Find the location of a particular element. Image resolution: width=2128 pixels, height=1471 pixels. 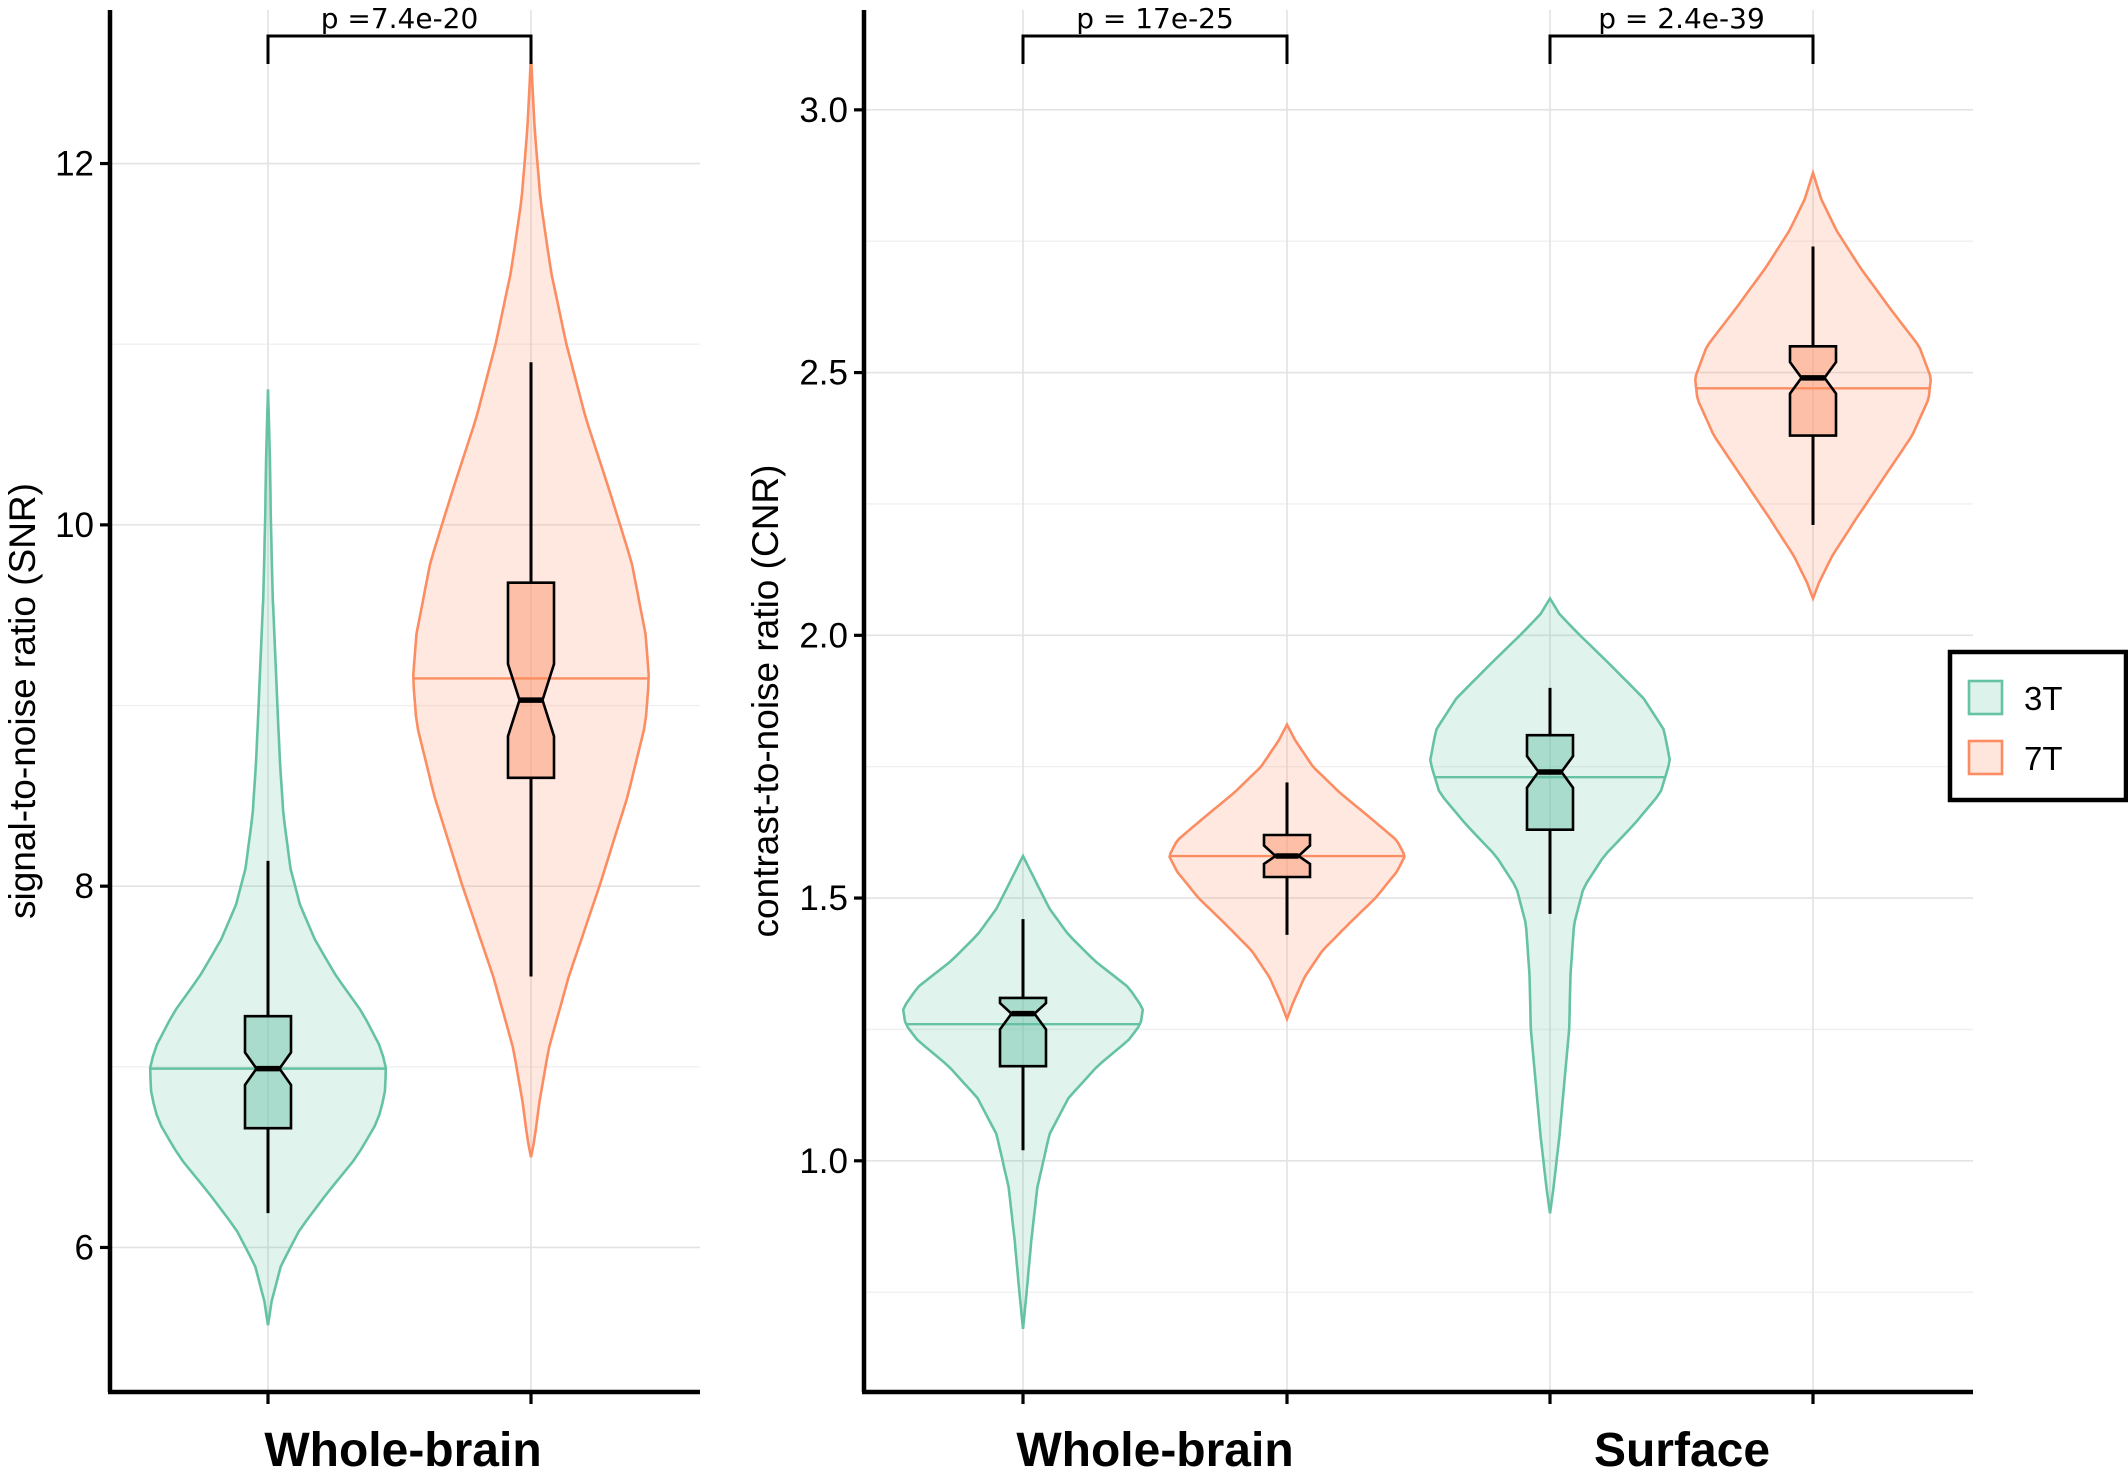

category-label-surface: Surface is located at coordinates (1682, 1447).